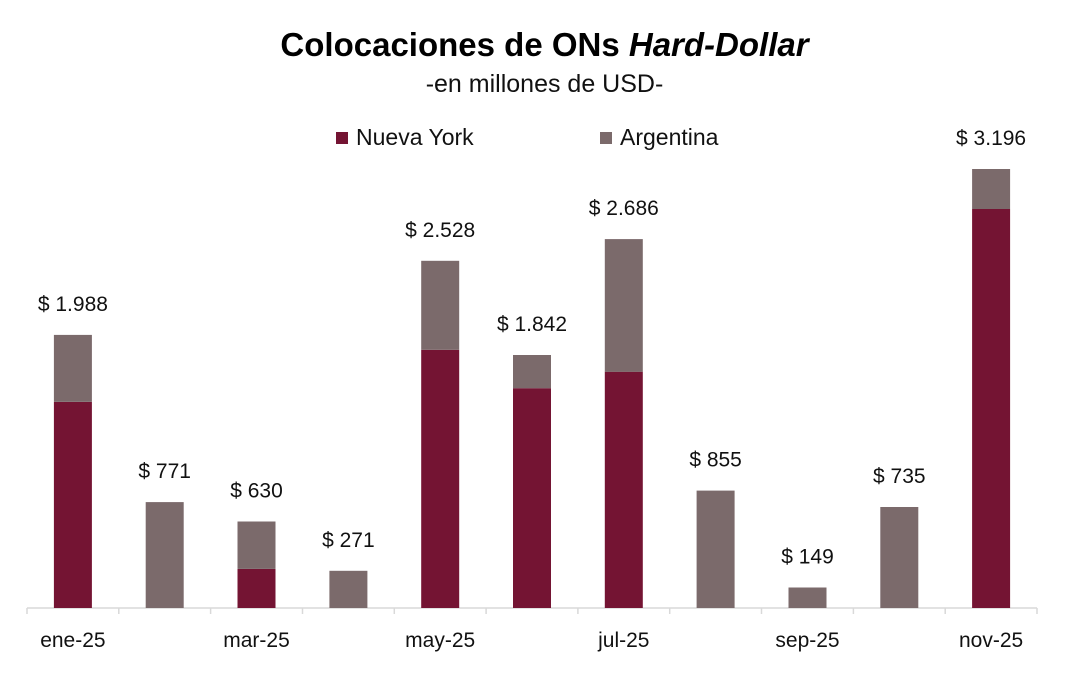 The width and height of the screenshot is (1089, 684). I want to click on total-label-jul-25: $ 2.686, so click(624, 208).